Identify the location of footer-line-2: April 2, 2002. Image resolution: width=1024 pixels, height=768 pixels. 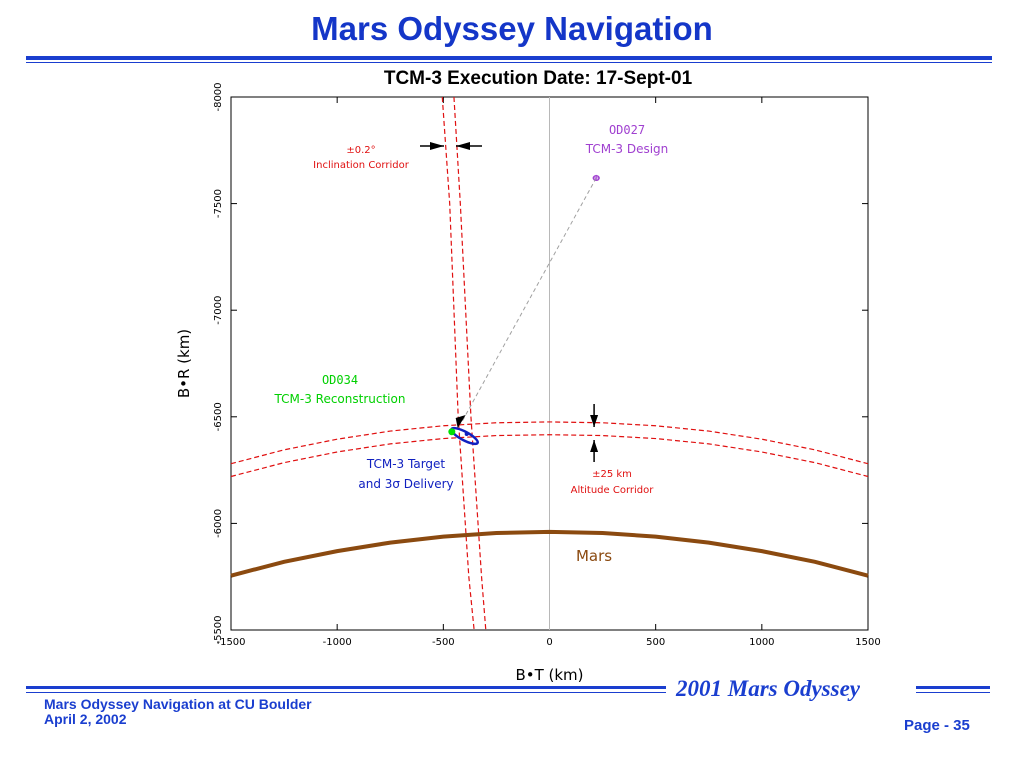
(85, 719).